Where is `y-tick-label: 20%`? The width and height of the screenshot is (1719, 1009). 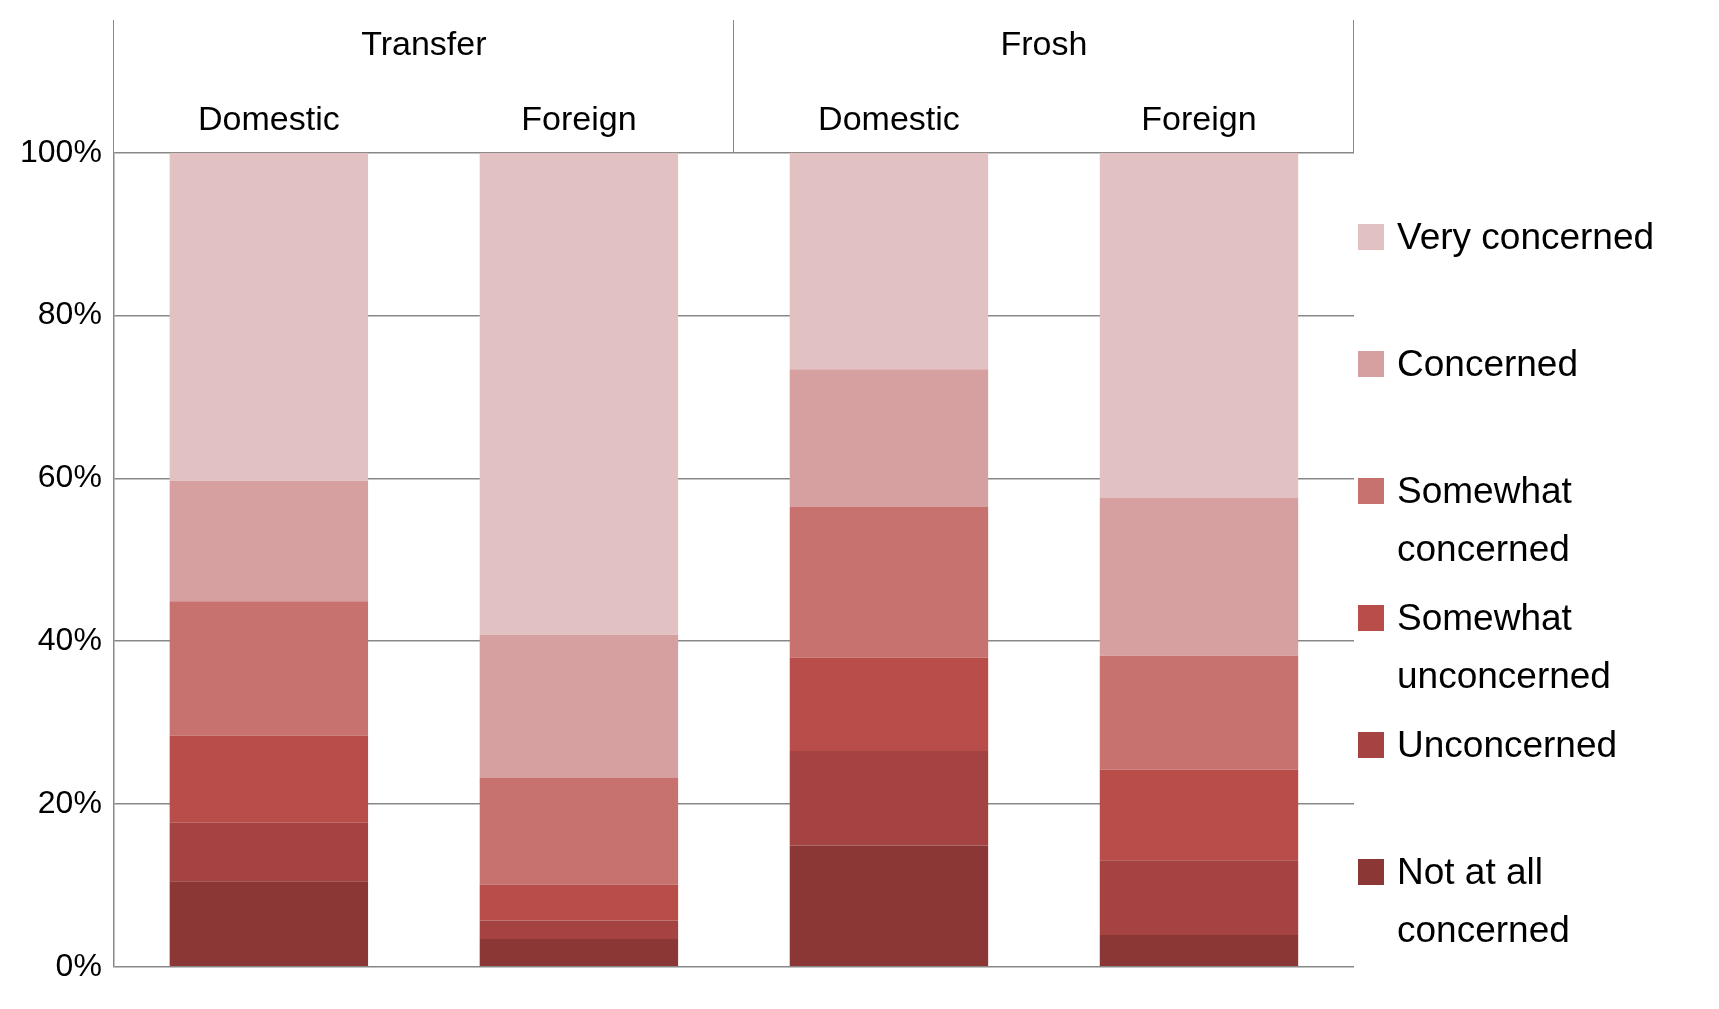 y-tick-label: 20% is located at coordinates (69, 801).